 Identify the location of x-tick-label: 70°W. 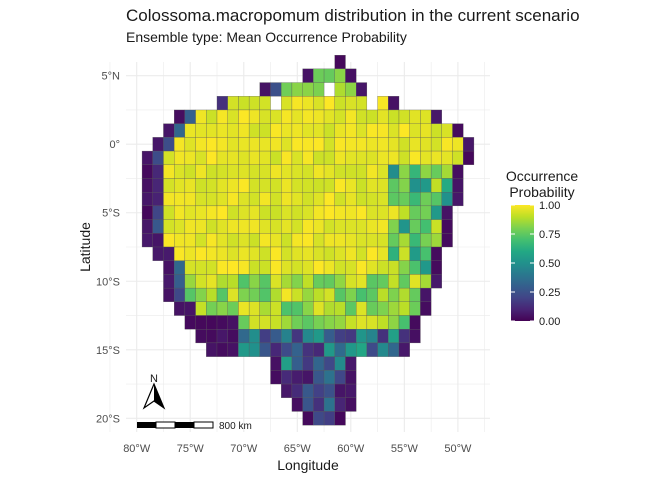
(244, 449).